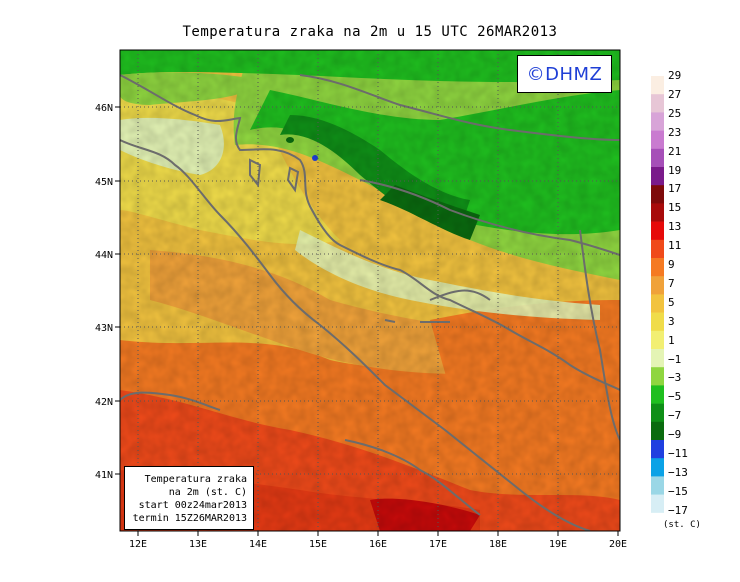 The height and width of the screenshot is (582, 740). I want to click on colorbar-label: −7, so click(675, 416).